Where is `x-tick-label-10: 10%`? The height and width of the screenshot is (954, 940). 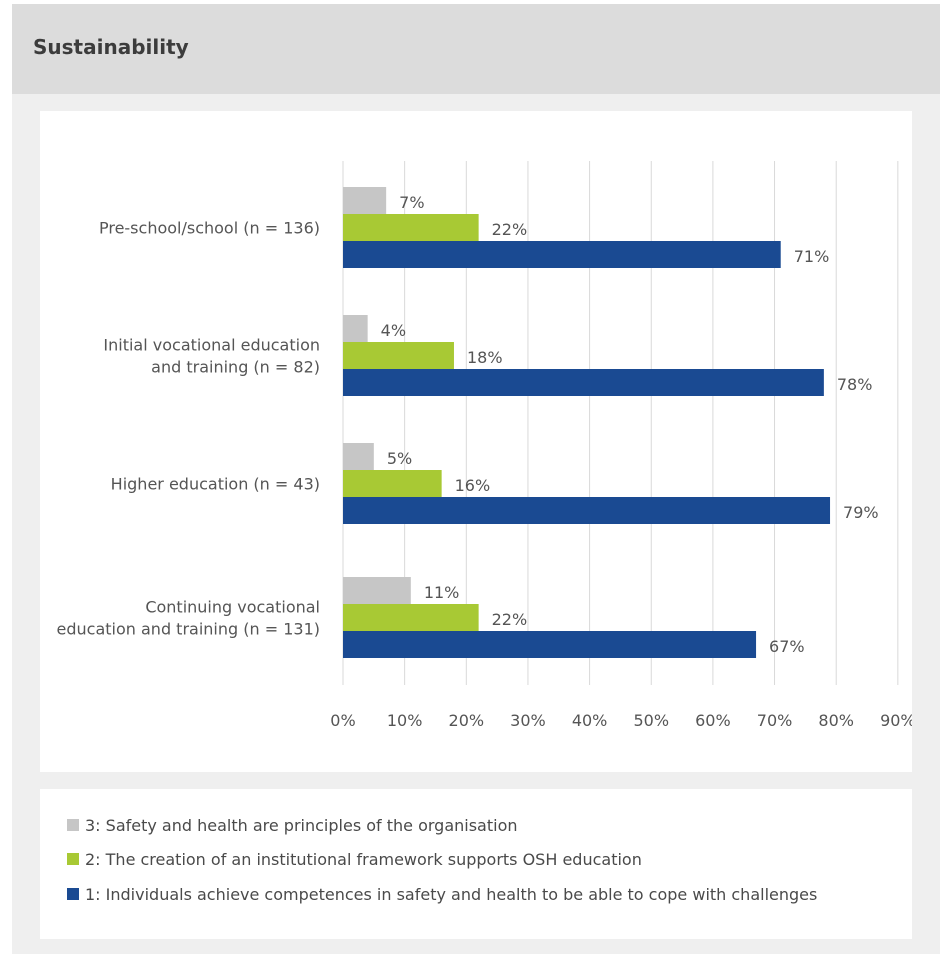
x-tick-label-10: 10% is located at coordinates (405, 720).